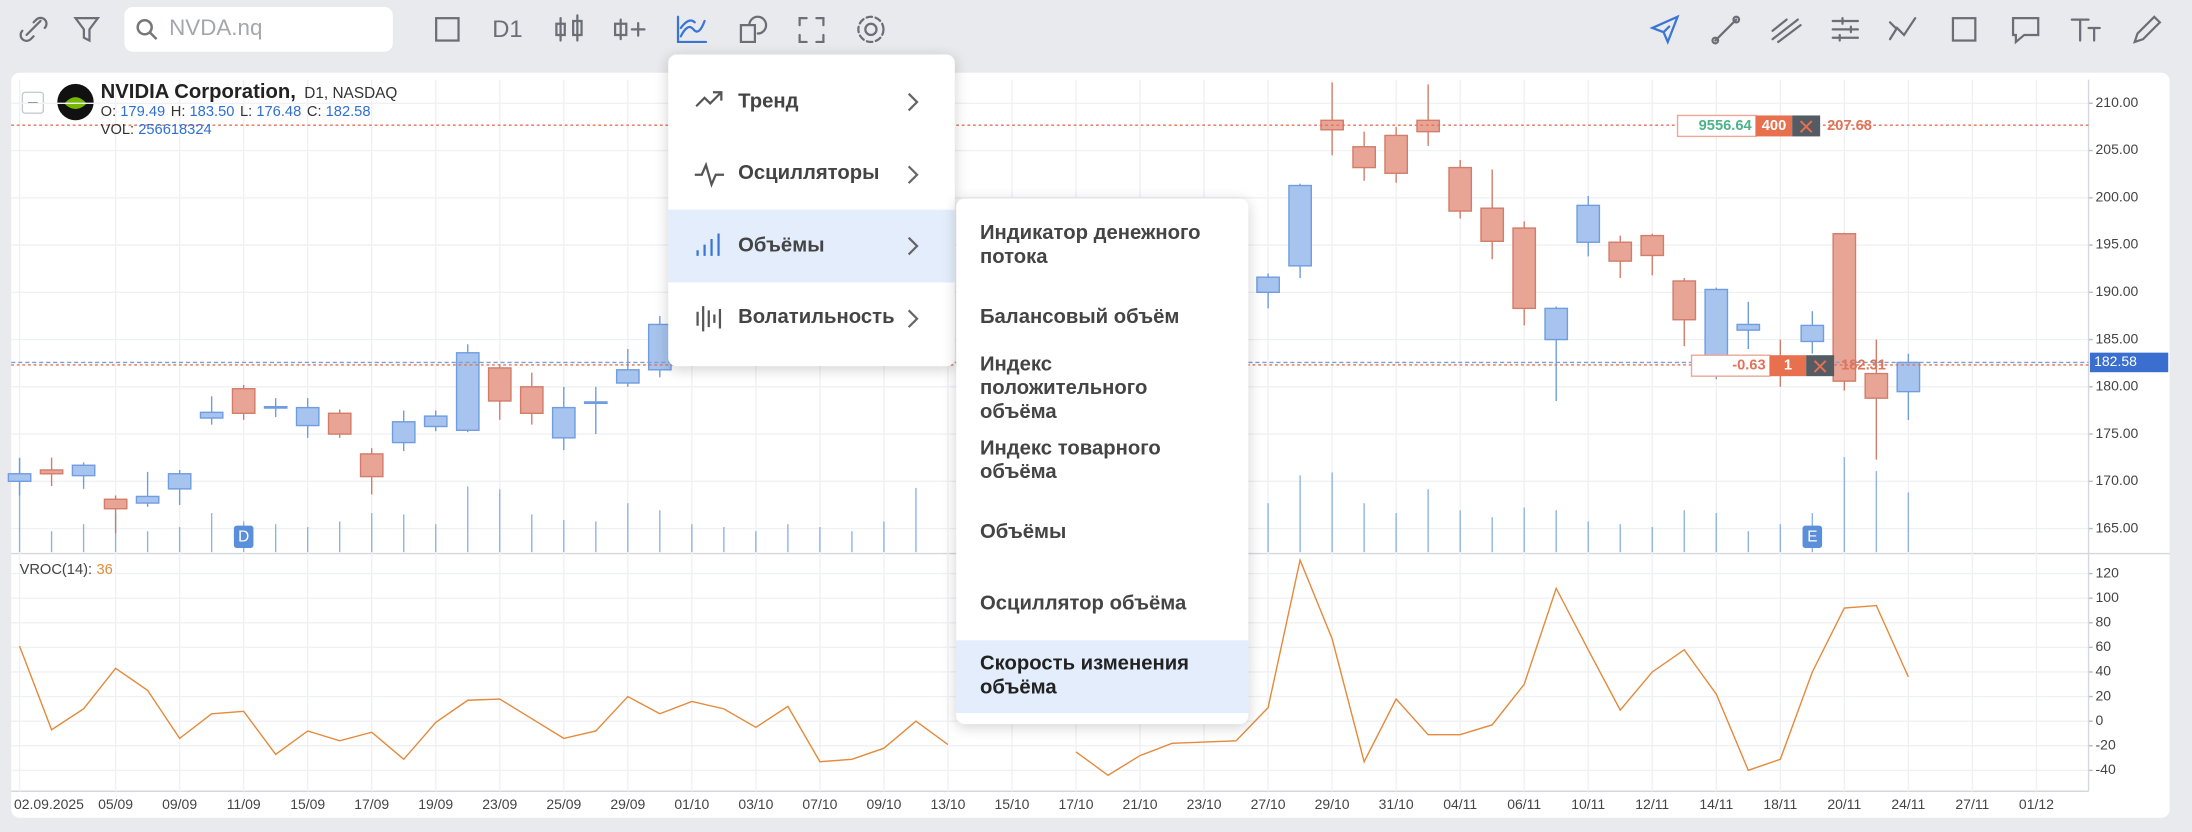 This screenshot has height=832, width=2192. I want to click on x-tick-label: 02.09.2025, so click(49, 804).